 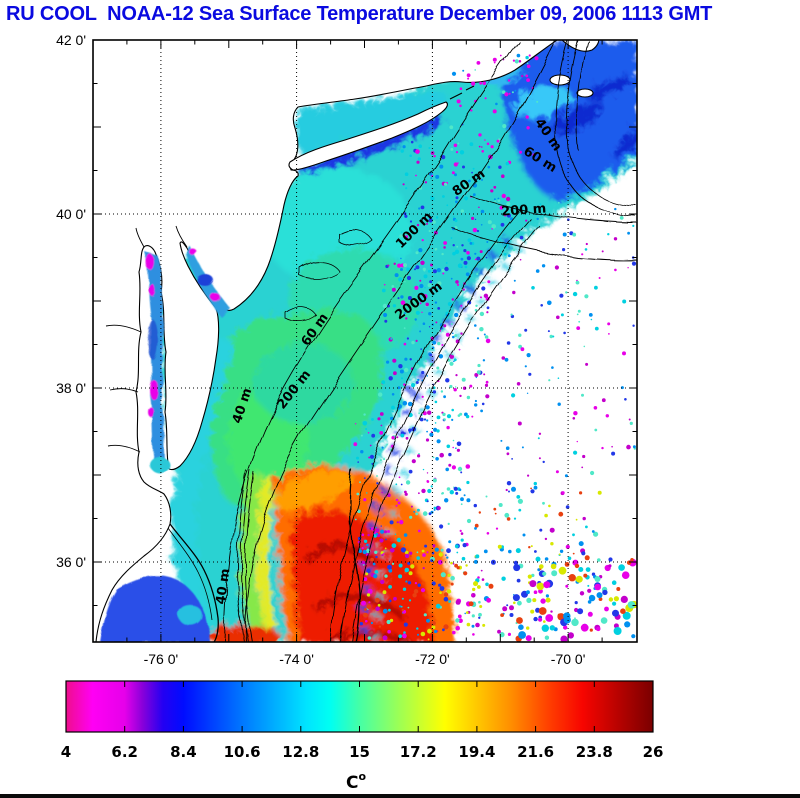 I want to click on estuary-waters, so click(x=165, y=444).